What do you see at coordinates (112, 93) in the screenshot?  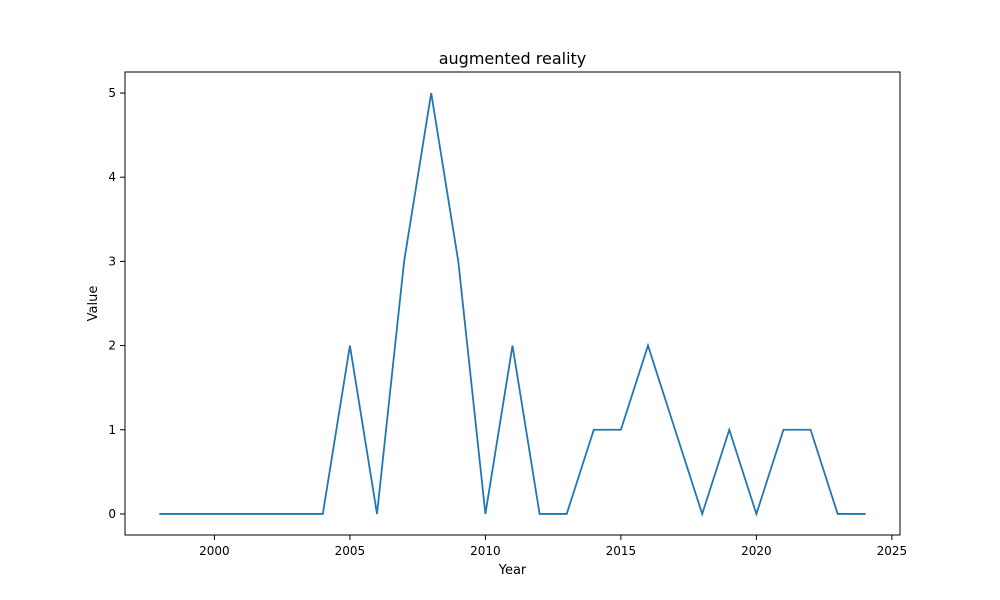 I see `y-tick-label: 5` at bounding box center [112, 93].